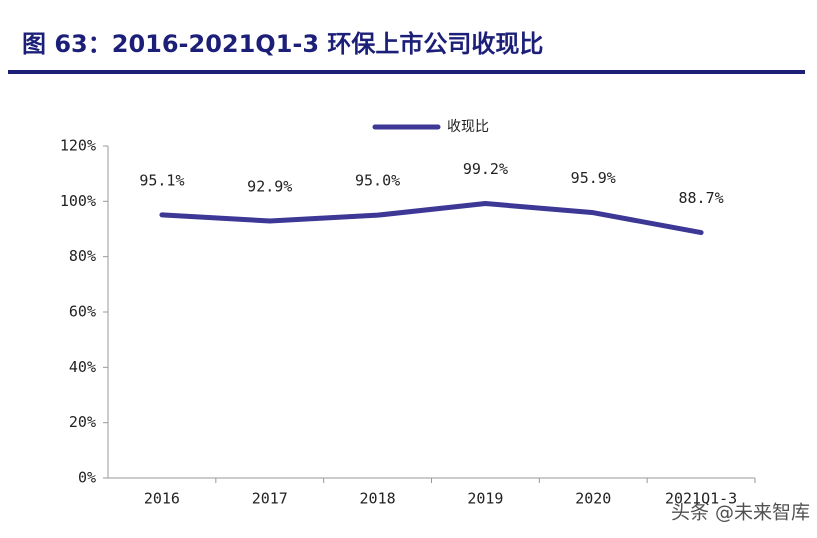  Describe the element at coordinates (282, 44) in the screenshot. I see `chart-title: 图 63：2016-2021Q1-3 环保上市公司收现比` at that location.